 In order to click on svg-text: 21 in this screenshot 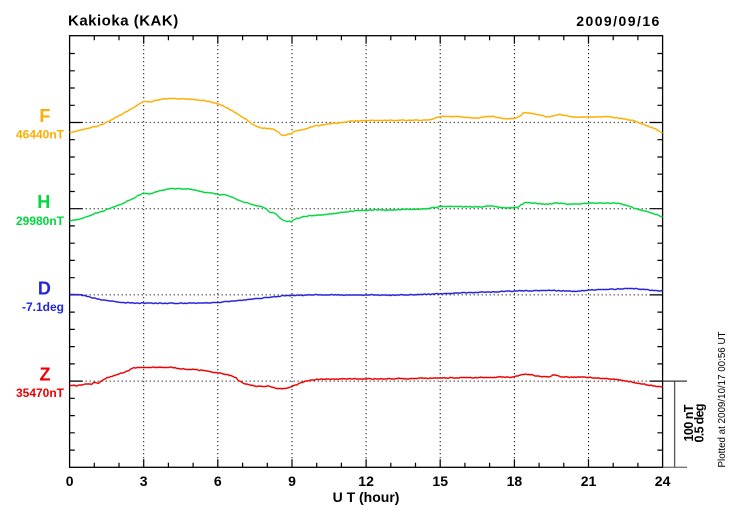, I will do `click(589, 481)`.